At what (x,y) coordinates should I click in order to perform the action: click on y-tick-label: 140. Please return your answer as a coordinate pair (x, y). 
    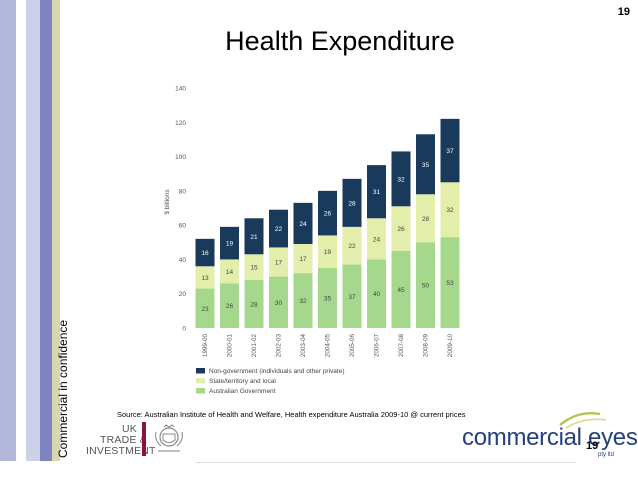
    Looking at the image, I should click on (180, 89).